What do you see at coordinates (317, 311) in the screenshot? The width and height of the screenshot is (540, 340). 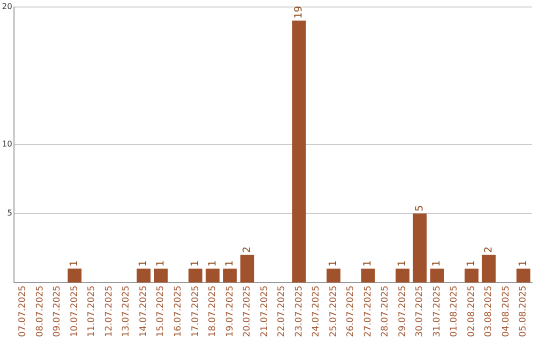 I see `x-tick-label: 24.07.2025` at bounding box center [317, 311].